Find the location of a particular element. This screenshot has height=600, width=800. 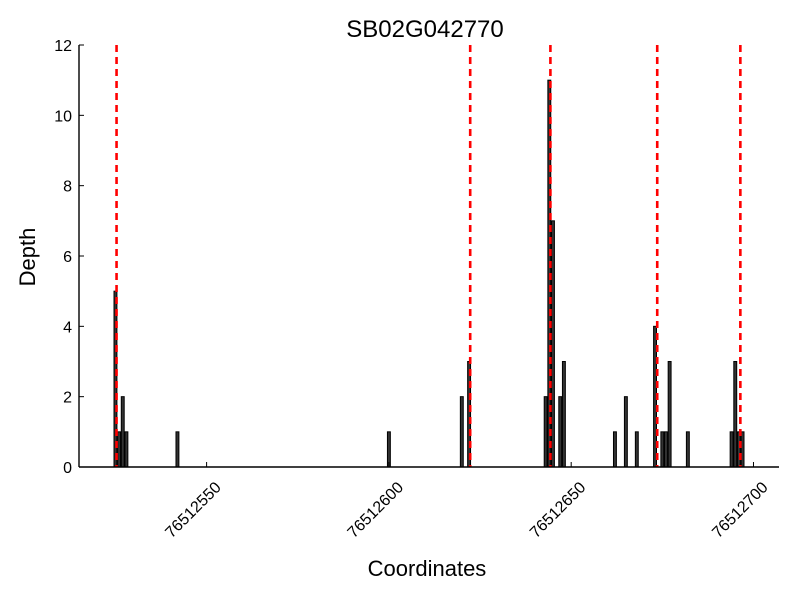

x-tick-label: 76512700 is located at coordinates (740, 510).